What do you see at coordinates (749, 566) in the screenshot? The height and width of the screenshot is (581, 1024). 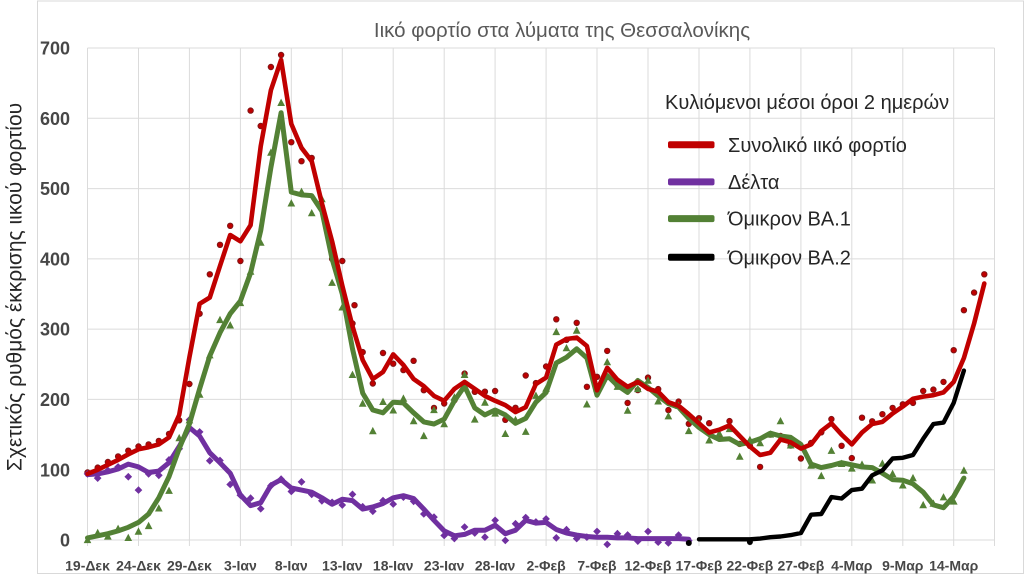 I see `svg-text: 22-Φεβ` at bounding box center [749, 566].